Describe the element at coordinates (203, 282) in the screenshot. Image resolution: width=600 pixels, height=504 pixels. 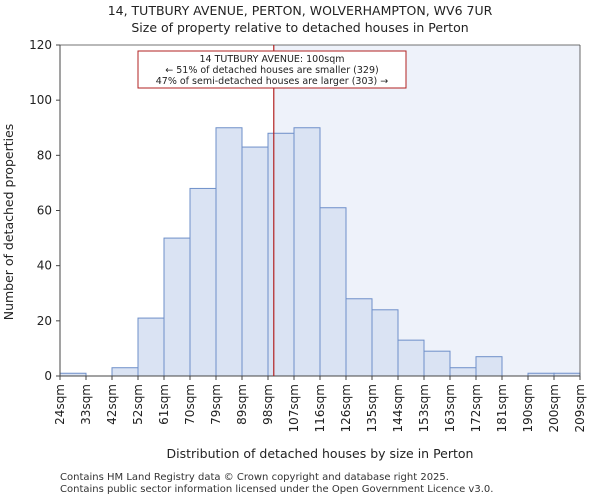
I see `bar-70sqm` at that location.